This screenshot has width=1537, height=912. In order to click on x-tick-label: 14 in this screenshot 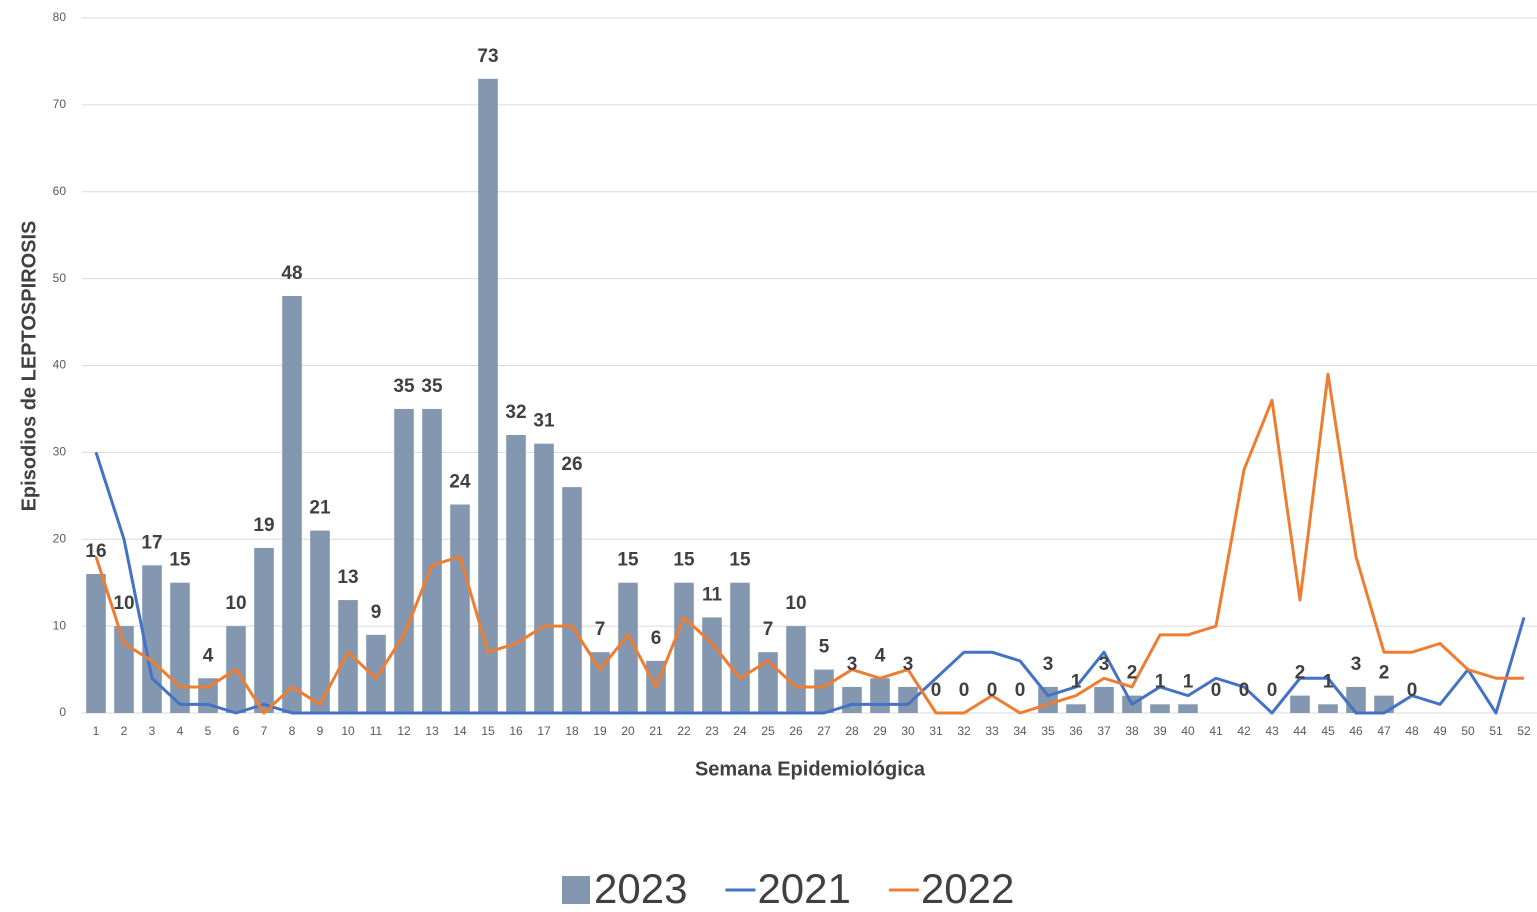, I will do `click(460, 731)`.